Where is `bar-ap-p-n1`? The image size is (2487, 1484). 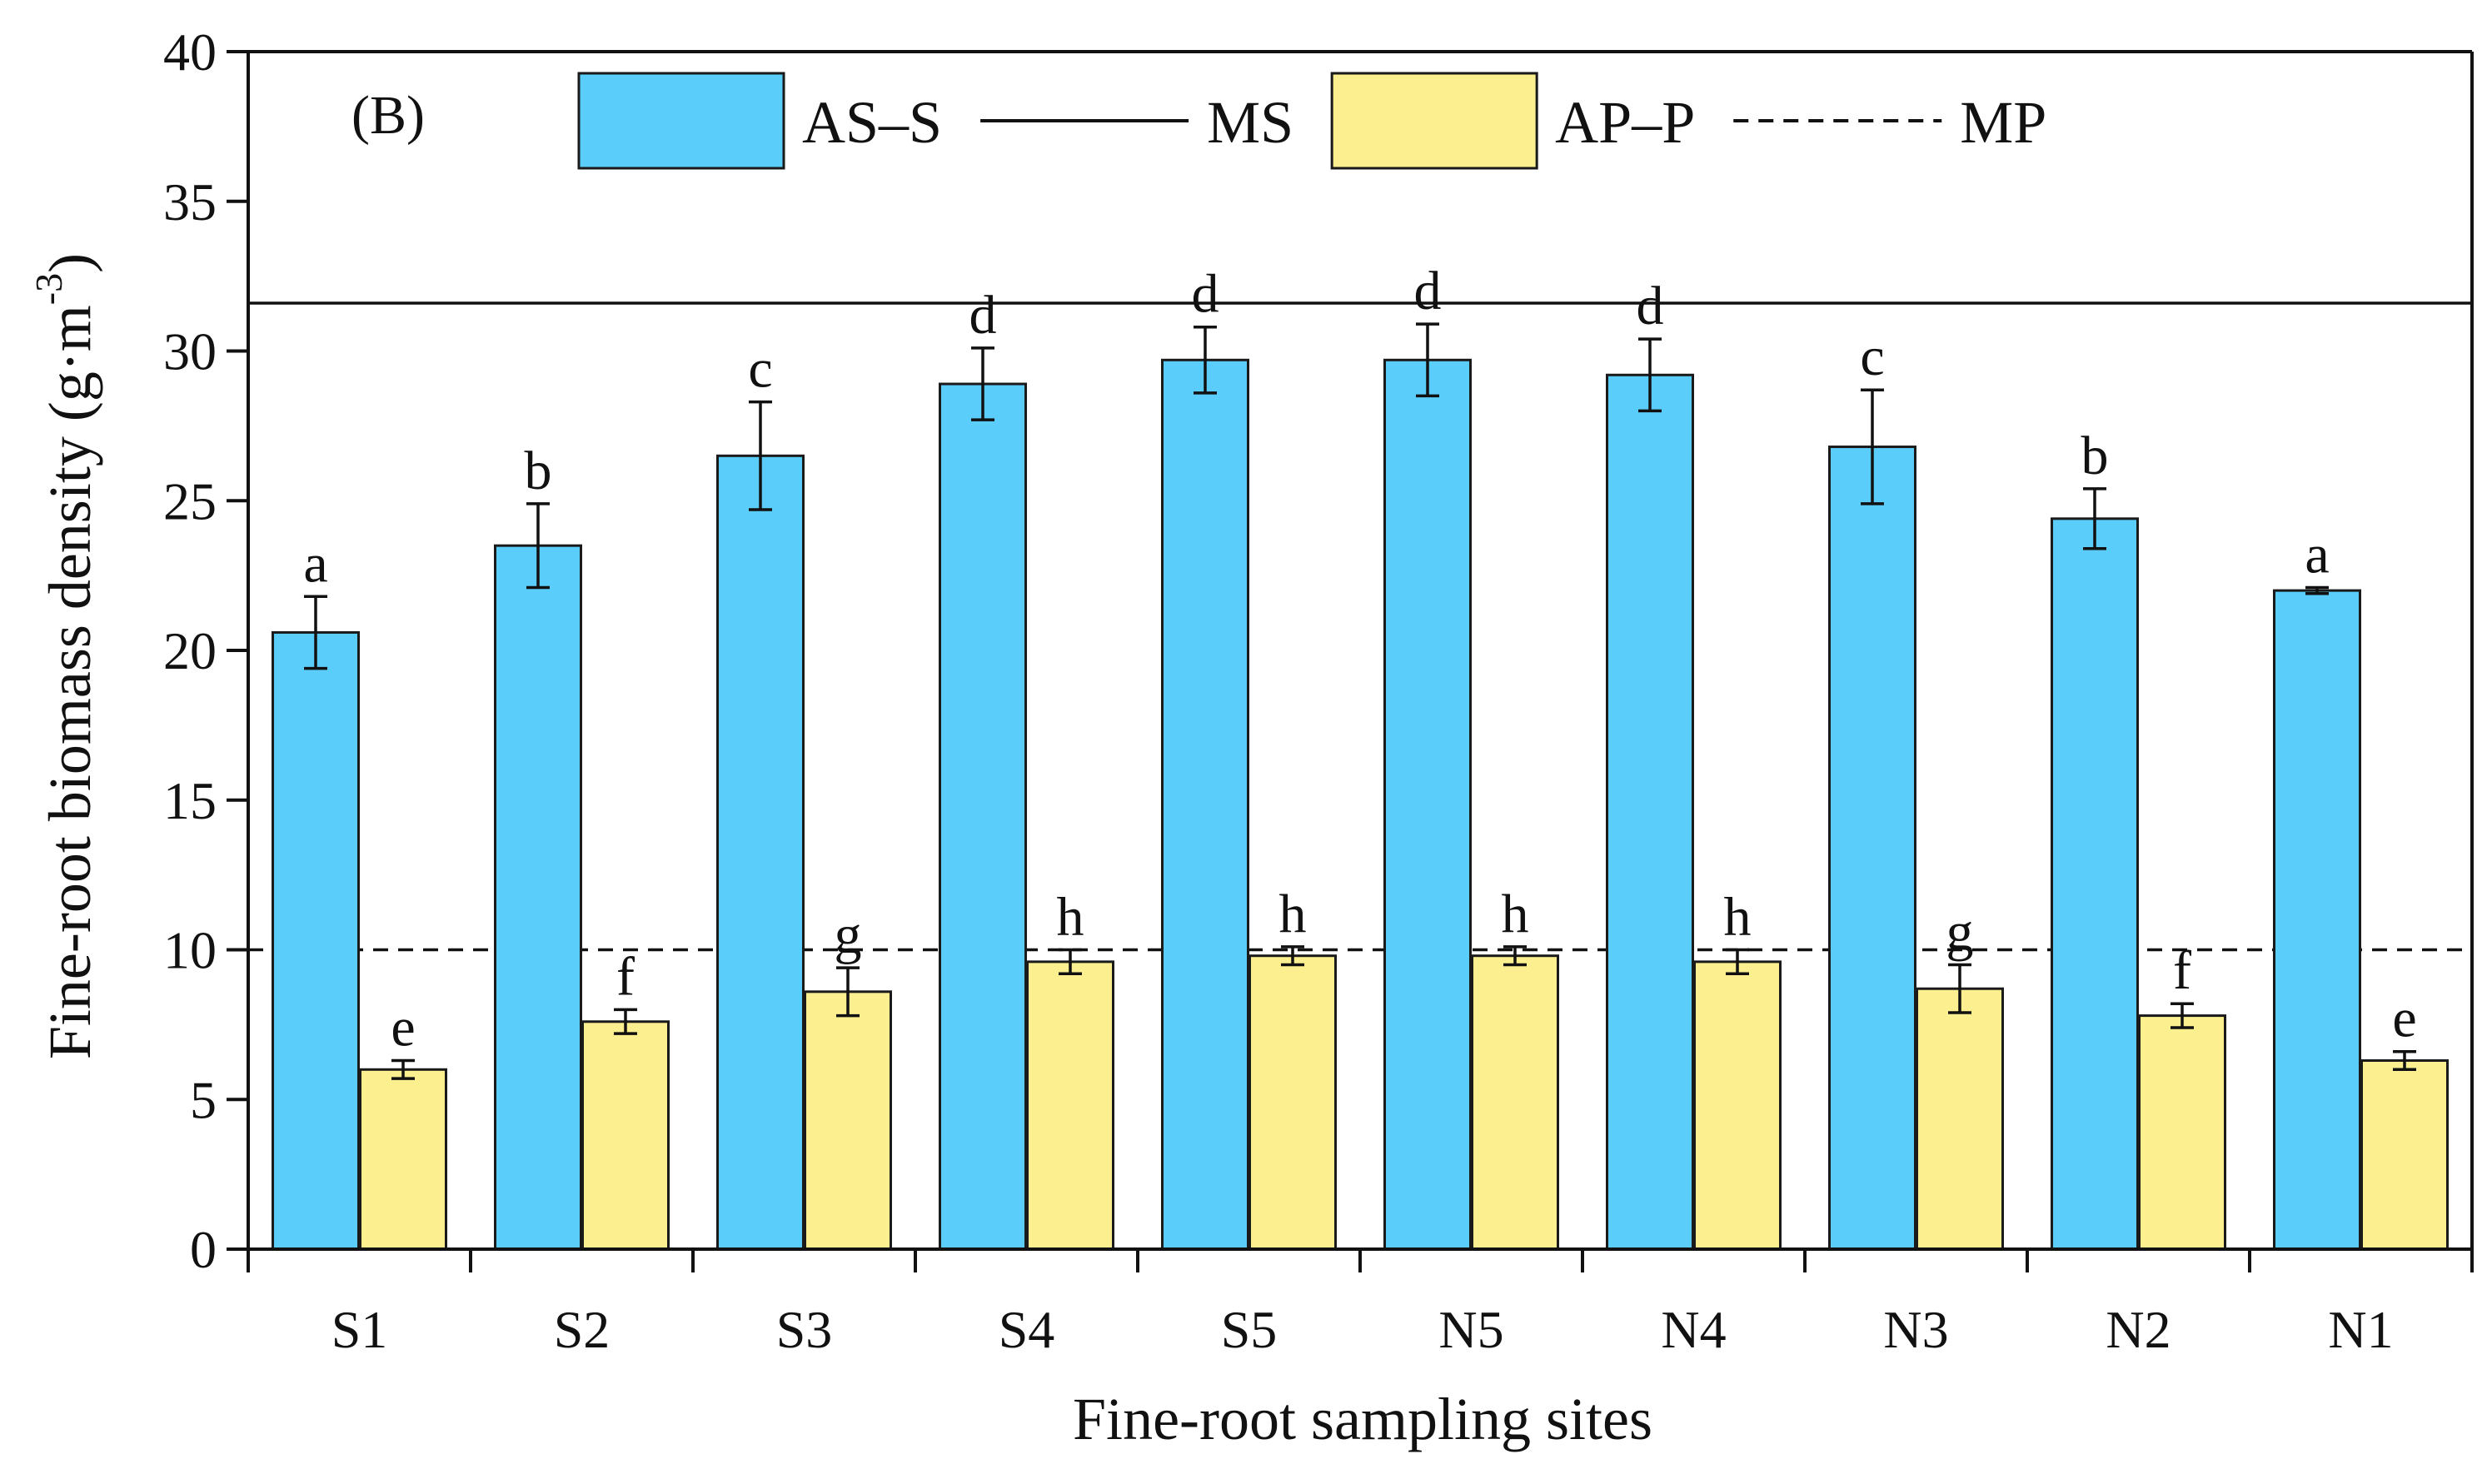 bar-ap-p-n1 is located at coordinates (2404, 1155).